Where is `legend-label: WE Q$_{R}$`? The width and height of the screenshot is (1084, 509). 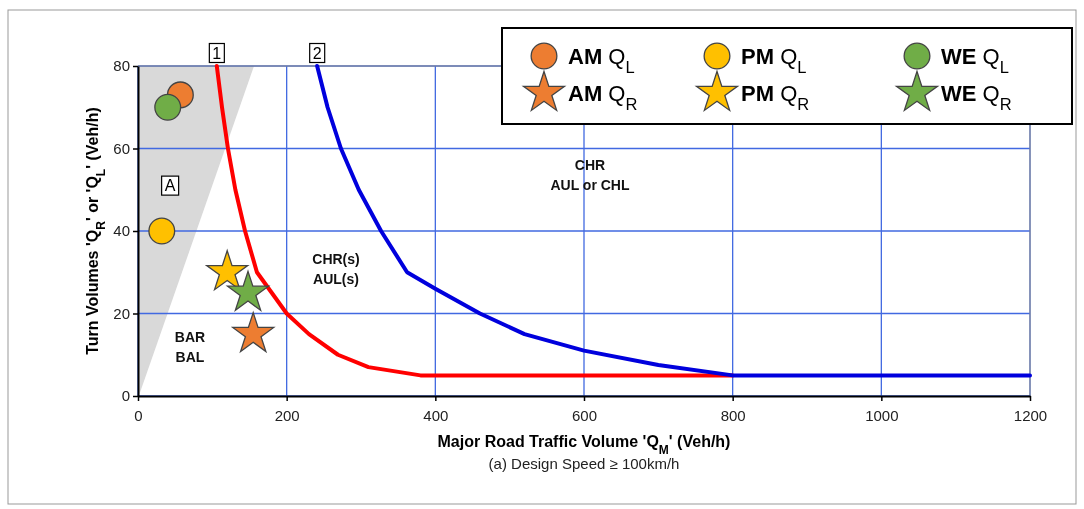 legend-label: WE Q$_{R}$ is located at coordinates (976, 97).